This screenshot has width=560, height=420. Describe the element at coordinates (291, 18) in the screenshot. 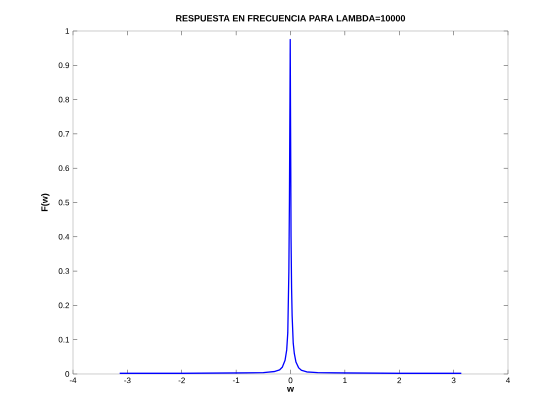

I see `chart-title: RESPUESTA EN FRECUENCIA PARA LAMBDA=10000` at that location.